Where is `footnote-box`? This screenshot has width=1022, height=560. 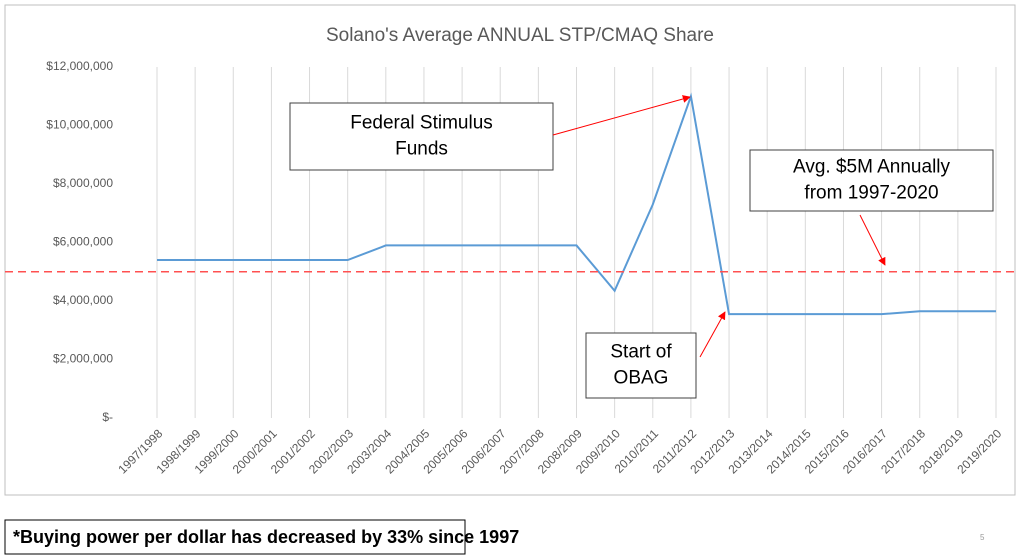
footnote-box is located at coordinates (235, 537).